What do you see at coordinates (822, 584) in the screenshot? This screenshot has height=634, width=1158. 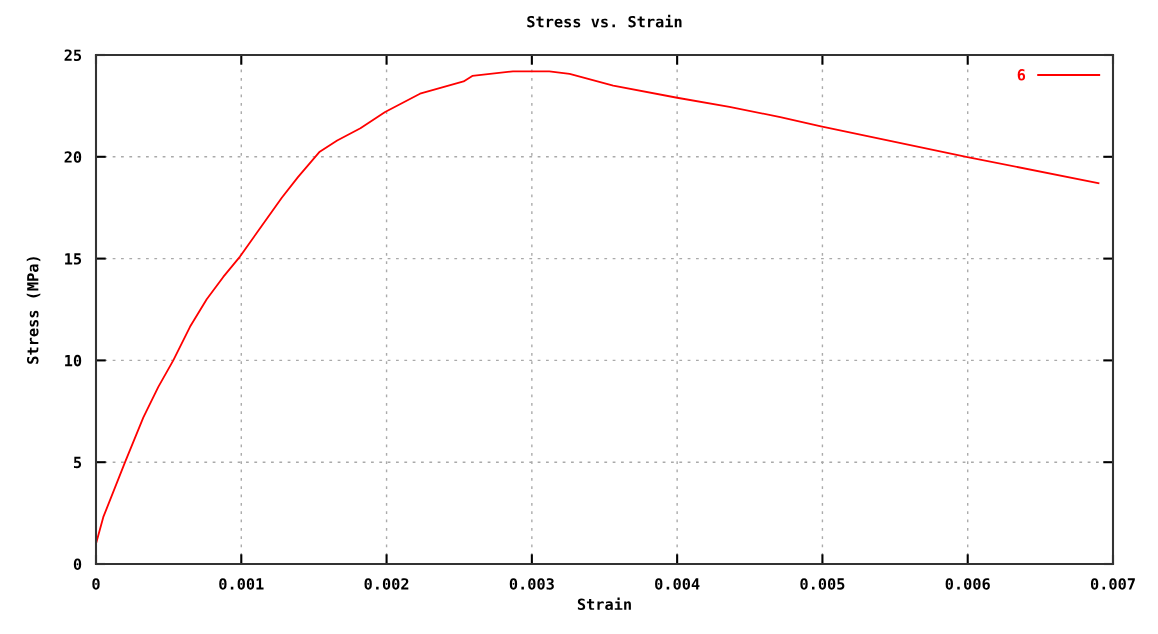 I see `x-tick-label: 0.005` at bounding box center [822, 584].